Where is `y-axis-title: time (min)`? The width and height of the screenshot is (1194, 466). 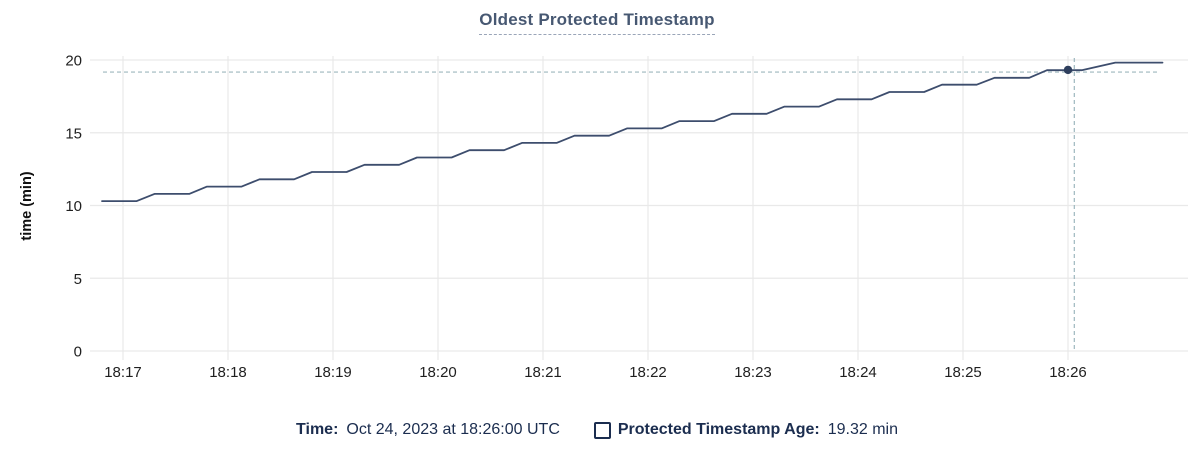
y-axis-title: time (min) is located at coordinates (27, 205).